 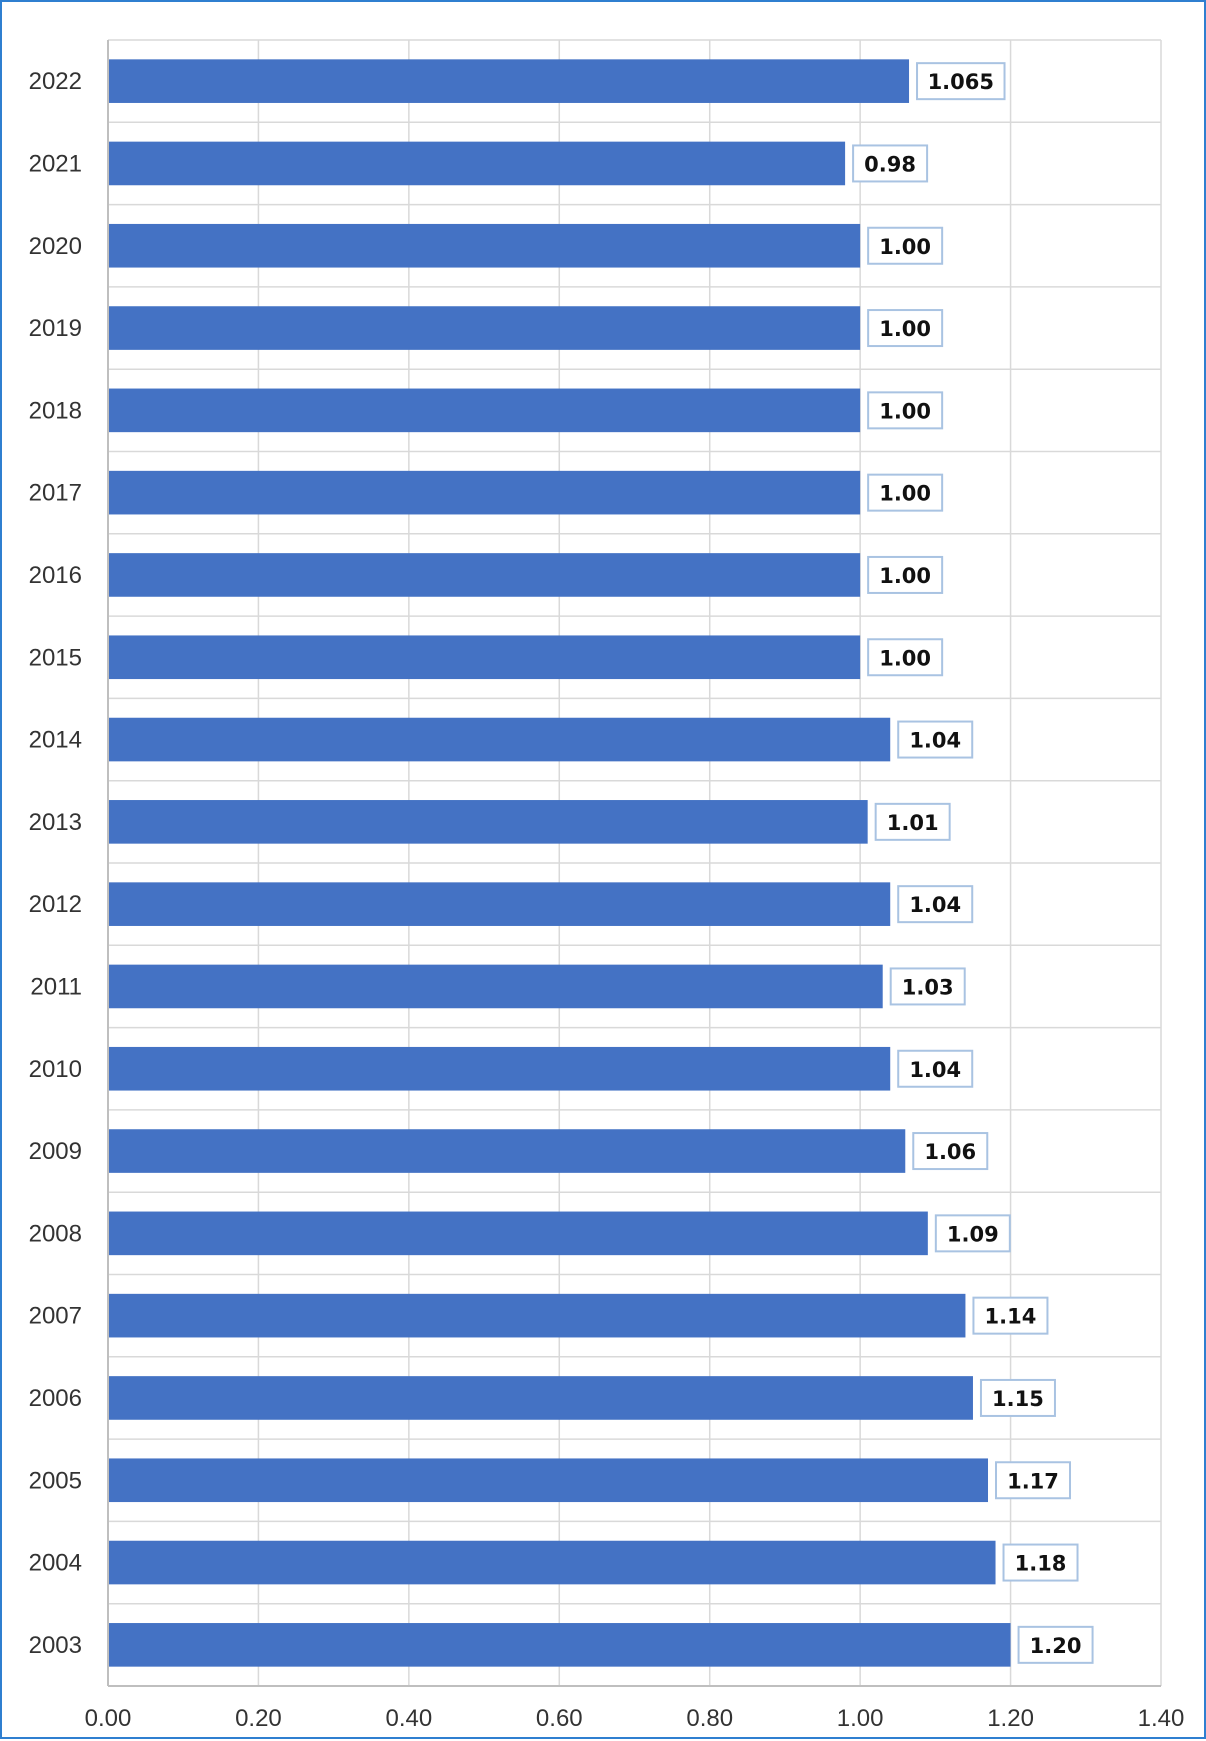 I want to click on category-label: 2020, so click(x=55, y=246).